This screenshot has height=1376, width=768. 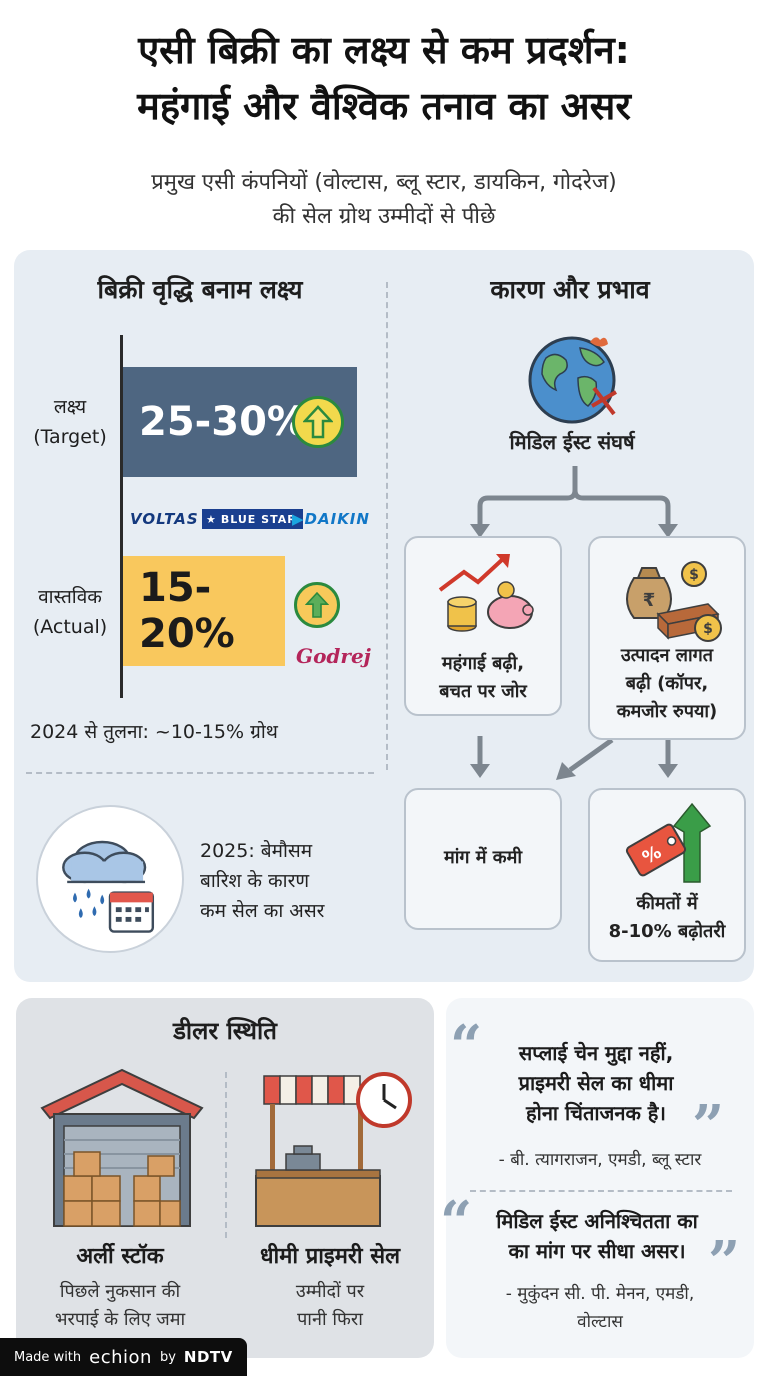 What do you see at coordinates (223, 422) in the screenshot?
I see `target-value: 25-30%` at bounding box center [223, 422].